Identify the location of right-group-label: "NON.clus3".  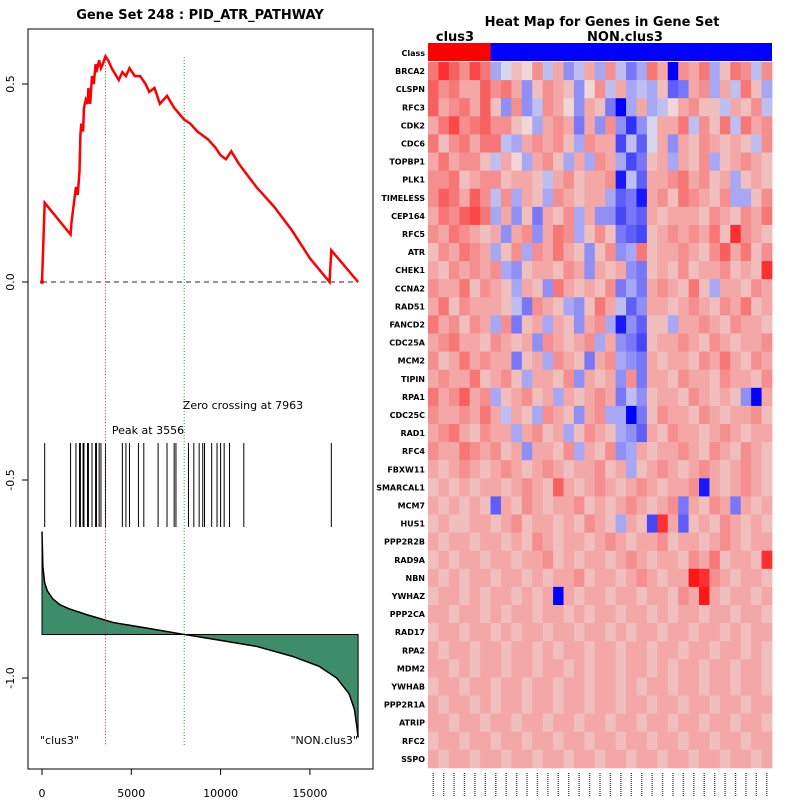
(324, 740).